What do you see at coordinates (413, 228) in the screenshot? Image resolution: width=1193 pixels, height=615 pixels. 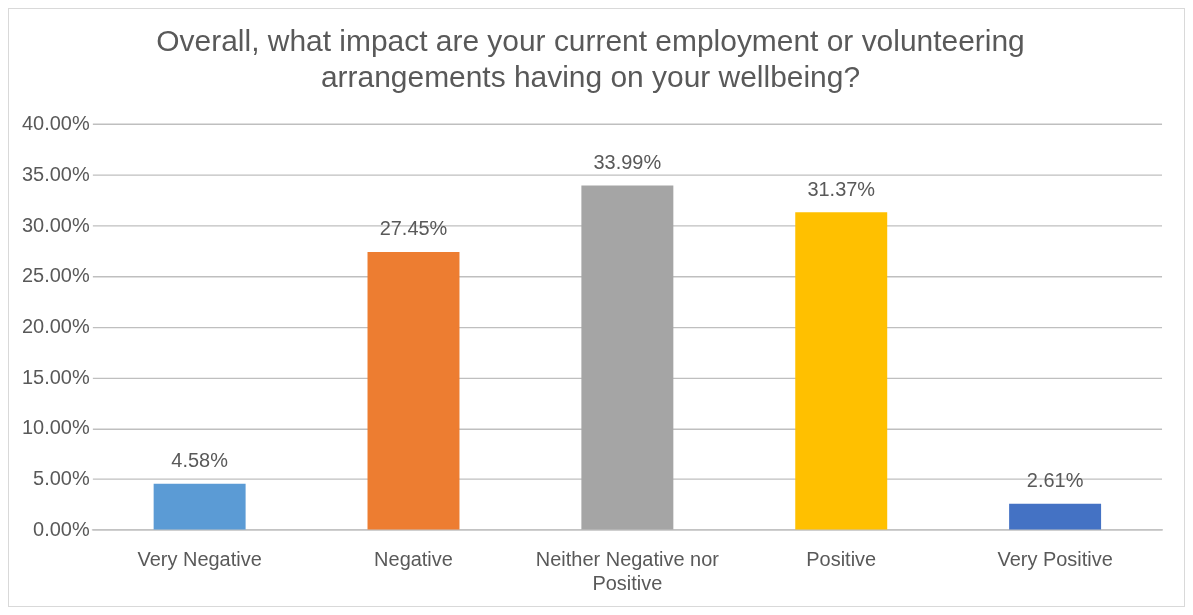 I see `data-label: 27.45%` at bounding box center [413, 228].